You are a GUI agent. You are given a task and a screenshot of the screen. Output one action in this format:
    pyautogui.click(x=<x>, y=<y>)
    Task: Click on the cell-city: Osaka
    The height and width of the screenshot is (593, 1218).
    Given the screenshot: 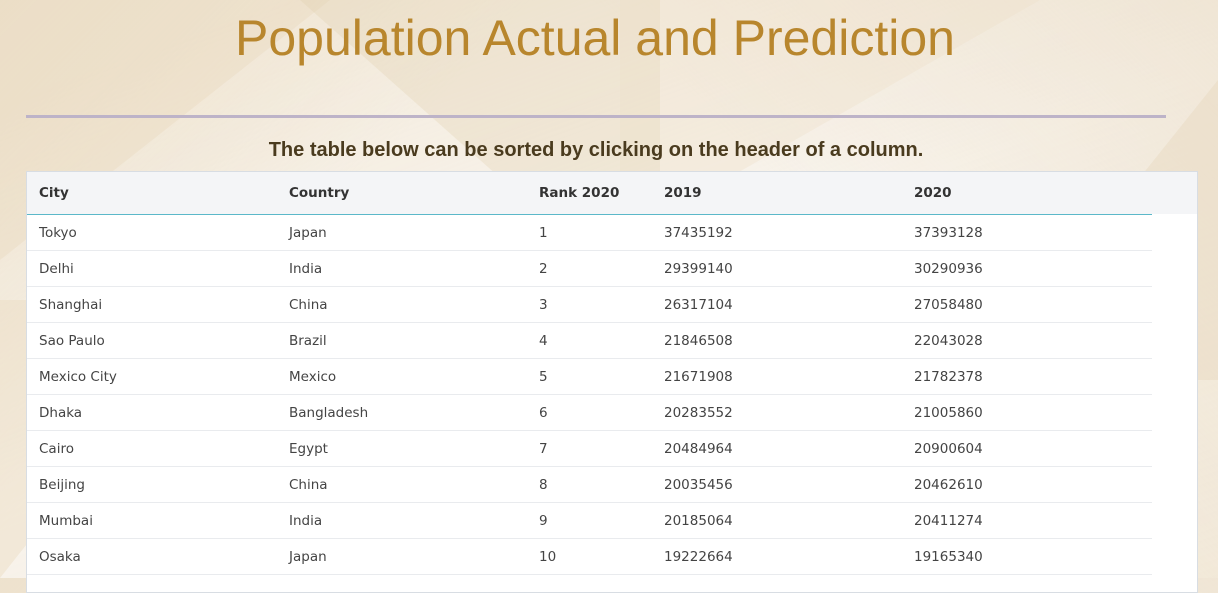 What is the action you would take?
    pyautogui.click(x=152, y=556)
    